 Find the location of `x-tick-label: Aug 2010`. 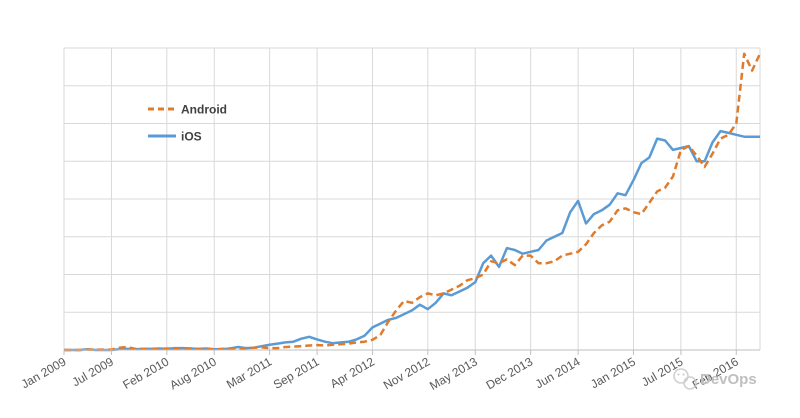

x-tick-label: Aug 2010 is located at coordinates (193, 373).